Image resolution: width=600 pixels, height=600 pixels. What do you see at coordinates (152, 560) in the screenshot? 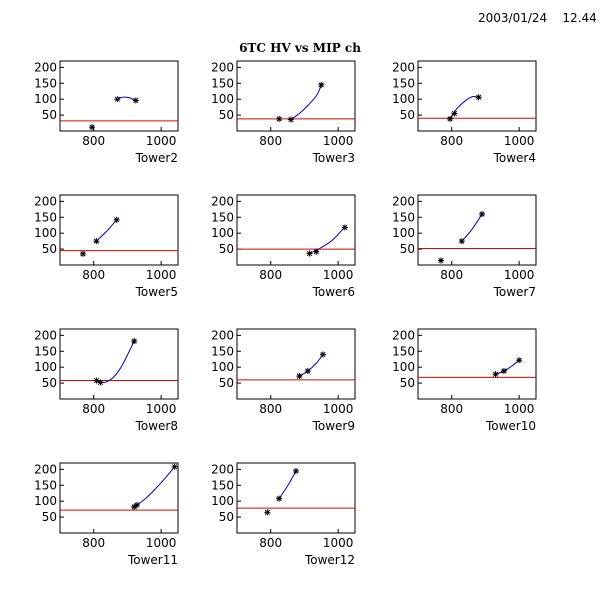
I see `panel-title: Tower11` at bounding box center [152, 560].